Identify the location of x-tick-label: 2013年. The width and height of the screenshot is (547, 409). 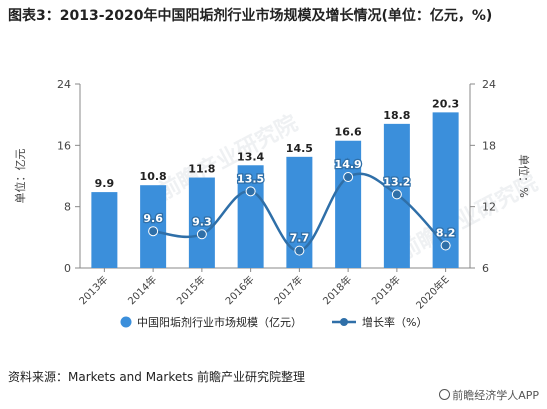
(93, 290).